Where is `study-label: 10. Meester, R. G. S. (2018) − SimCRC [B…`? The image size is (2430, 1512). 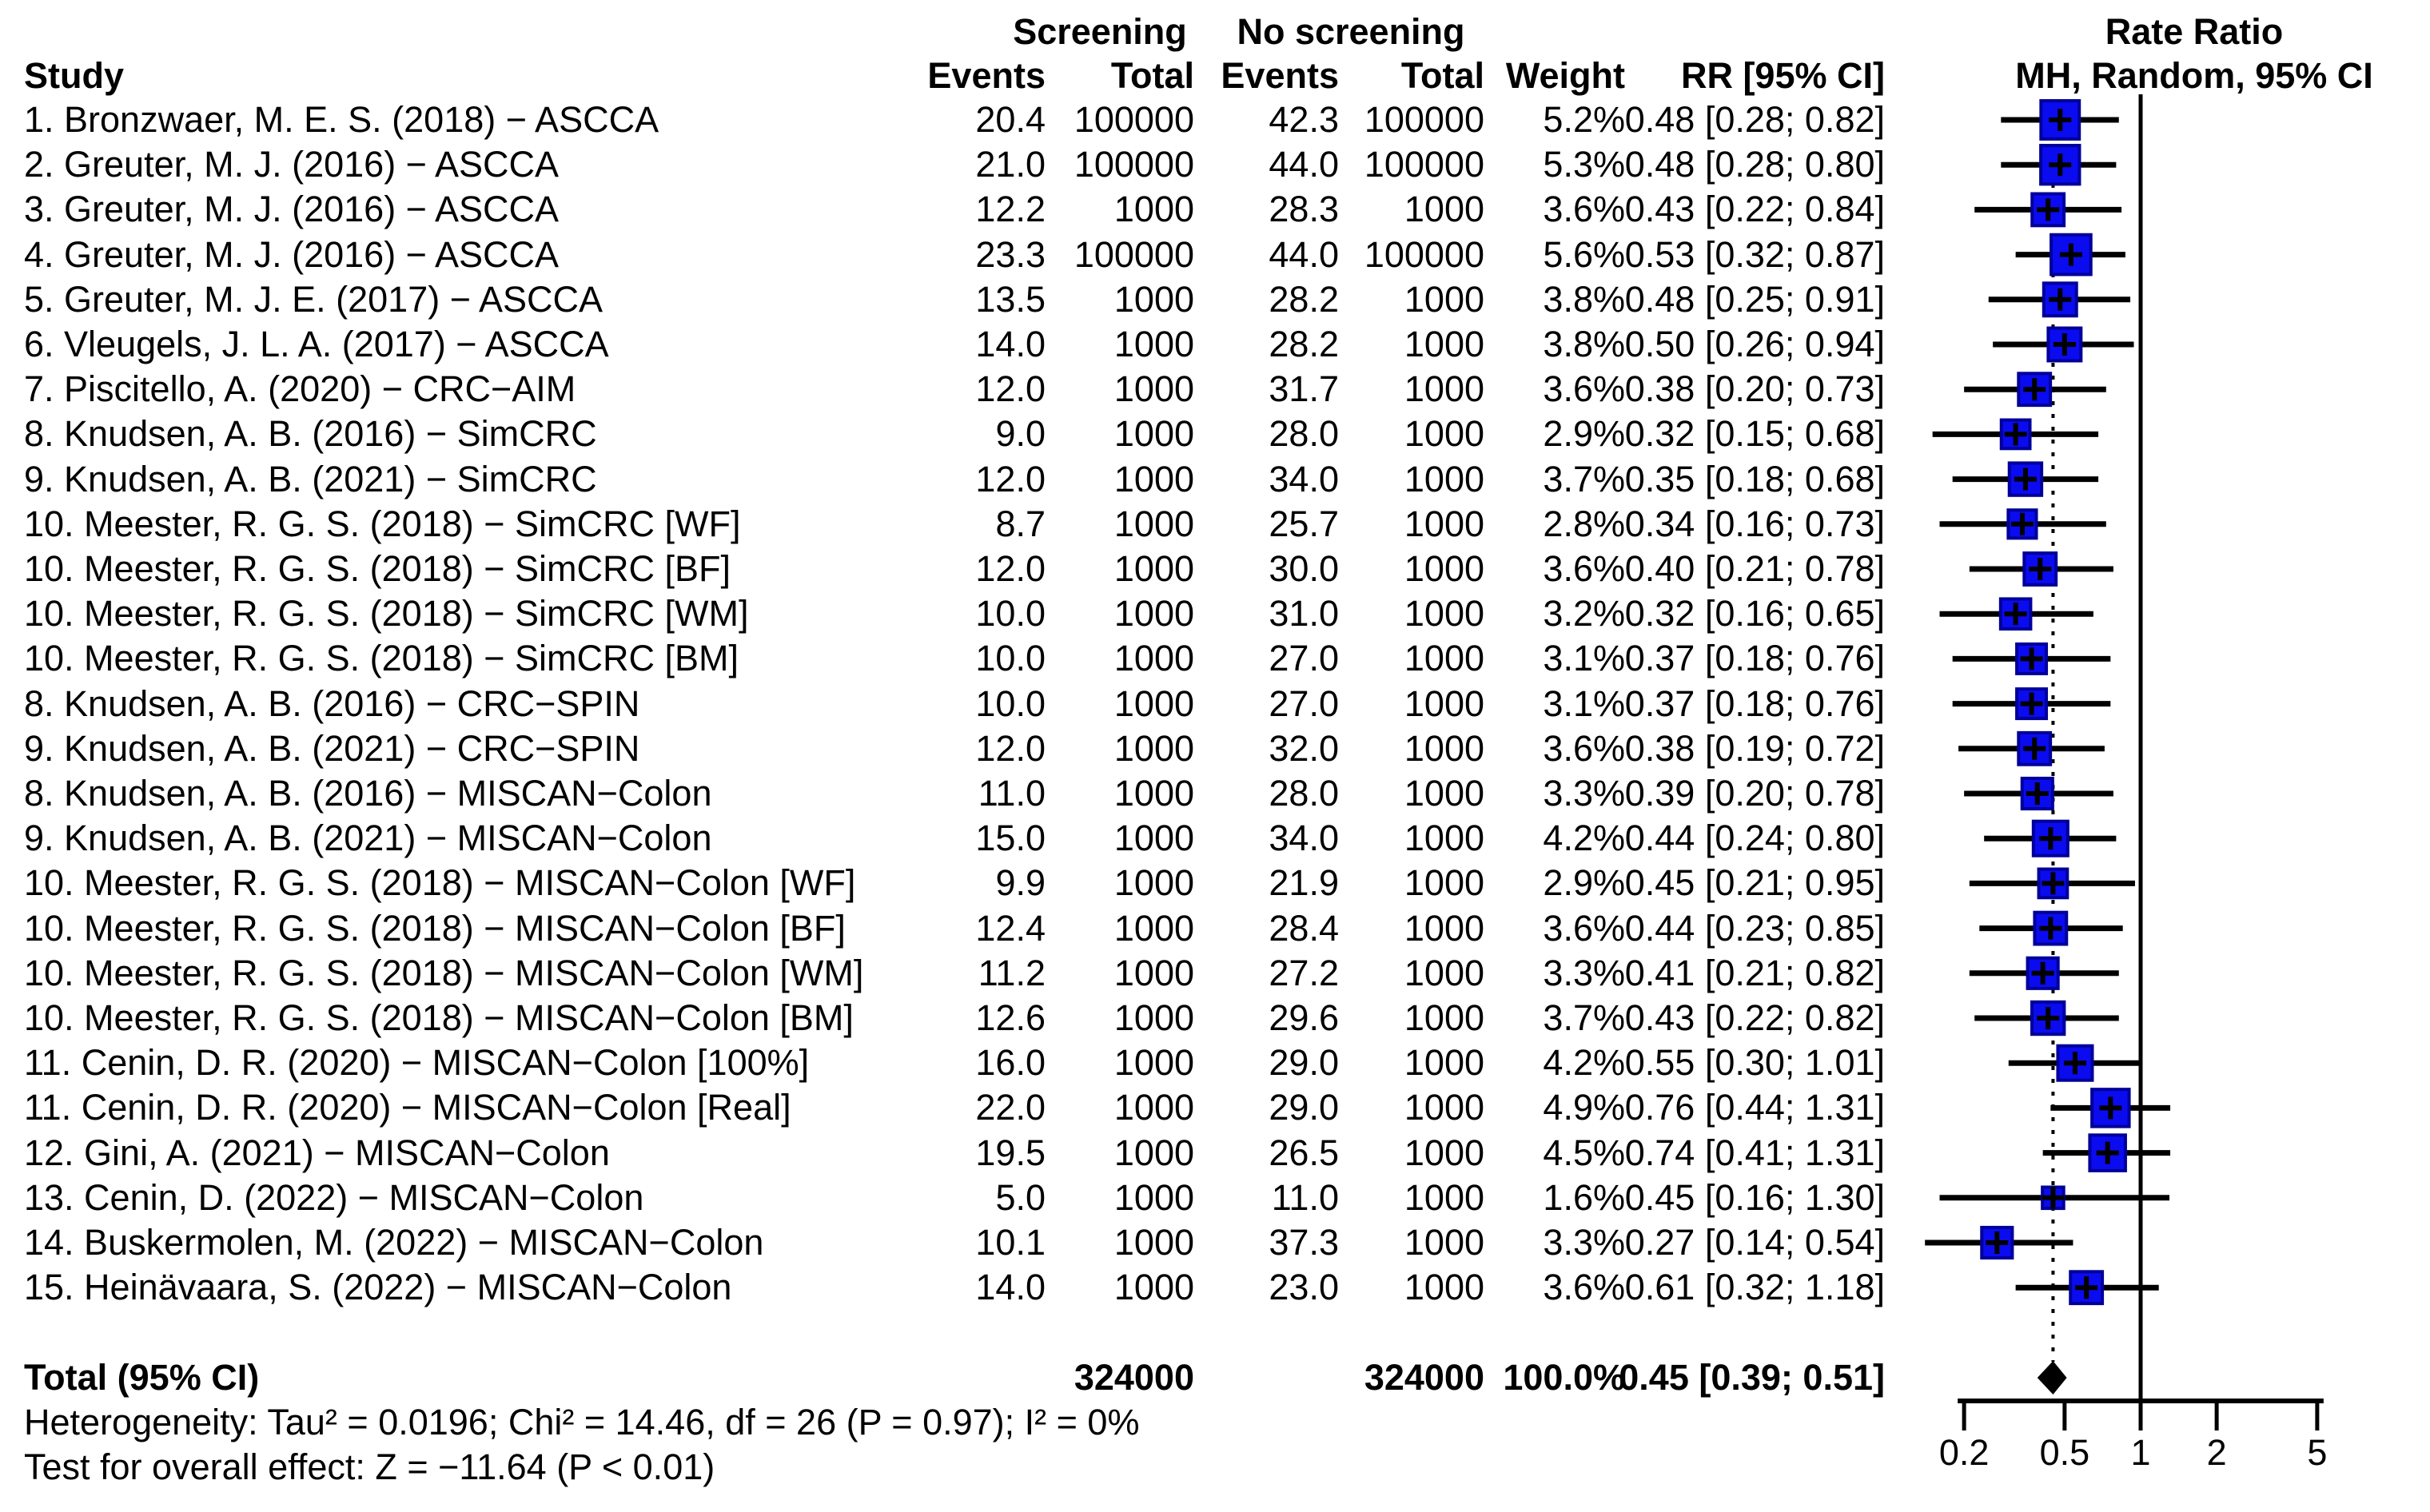 study-label: 10. Meester, R. G. S. (2018) − SimCRC [B… is located at coordinates (377, 568).